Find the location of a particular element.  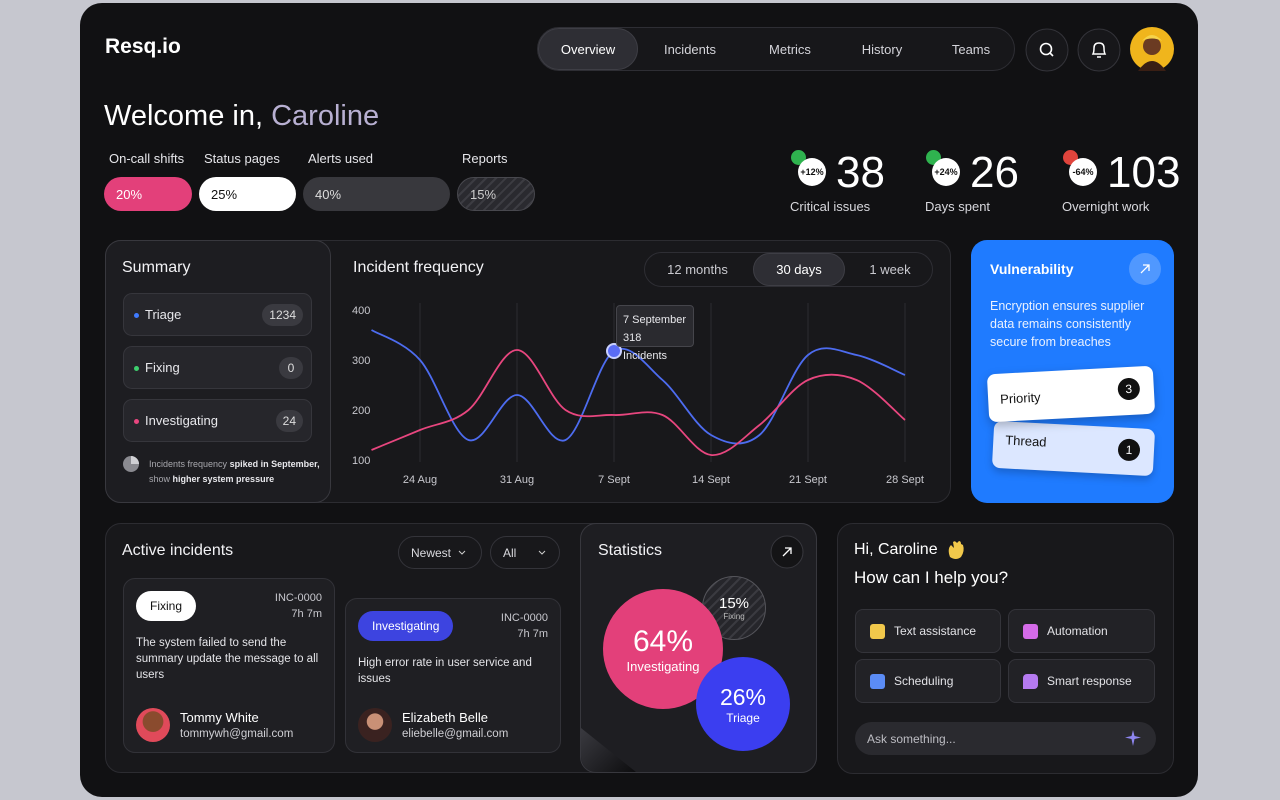

item-count: 24 is located at coordinates (289, 421).